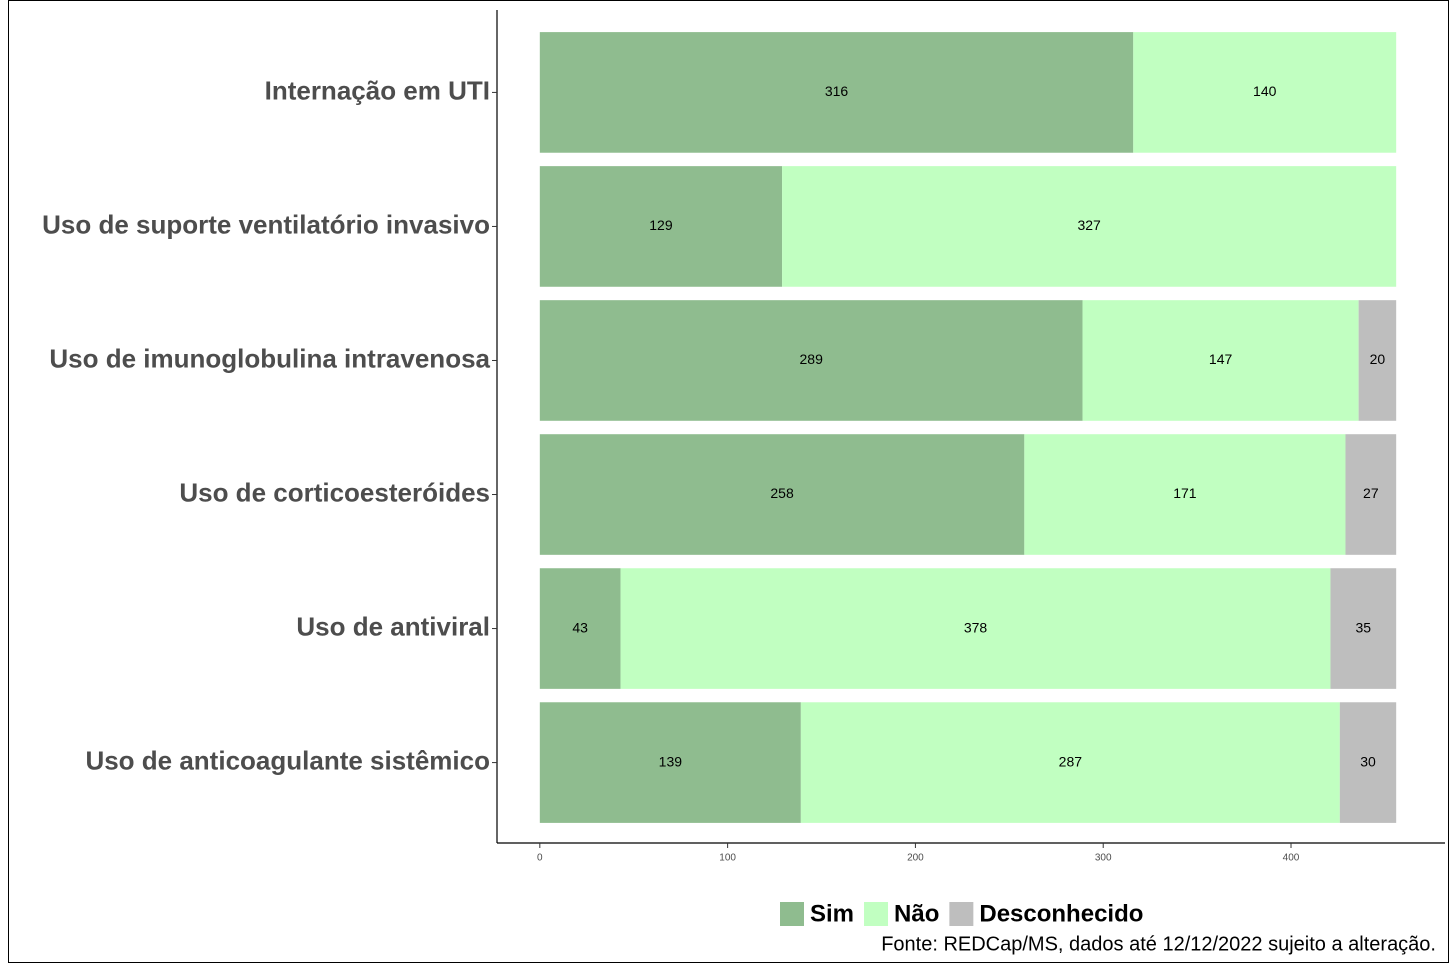 The image size is (1450, 963). Describe the element at coordinates (1291, 858) in the screenshot. I see `x-tick-label: 400` at that location.